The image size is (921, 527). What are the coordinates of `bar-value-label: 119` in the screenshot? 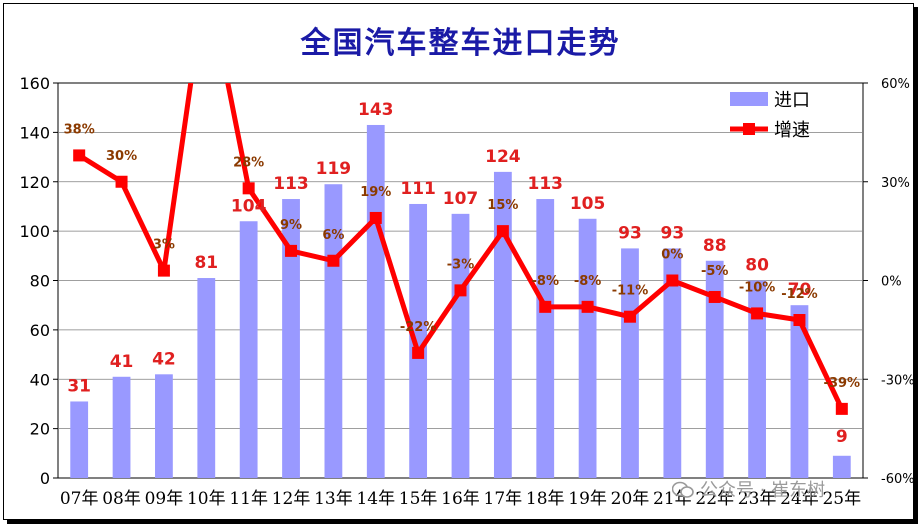 It's located at (334, 169).